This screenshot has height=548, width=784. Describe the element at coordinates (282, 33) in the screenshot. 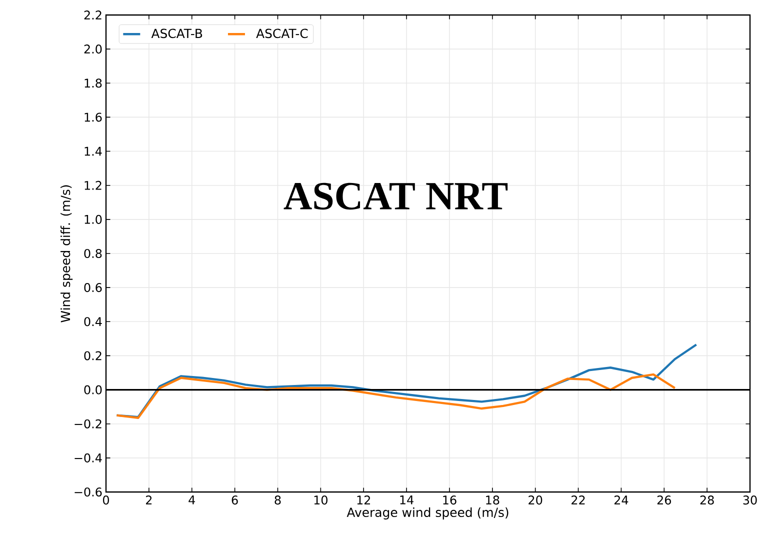

I see `legend-label: ASCAT-C` at that location.